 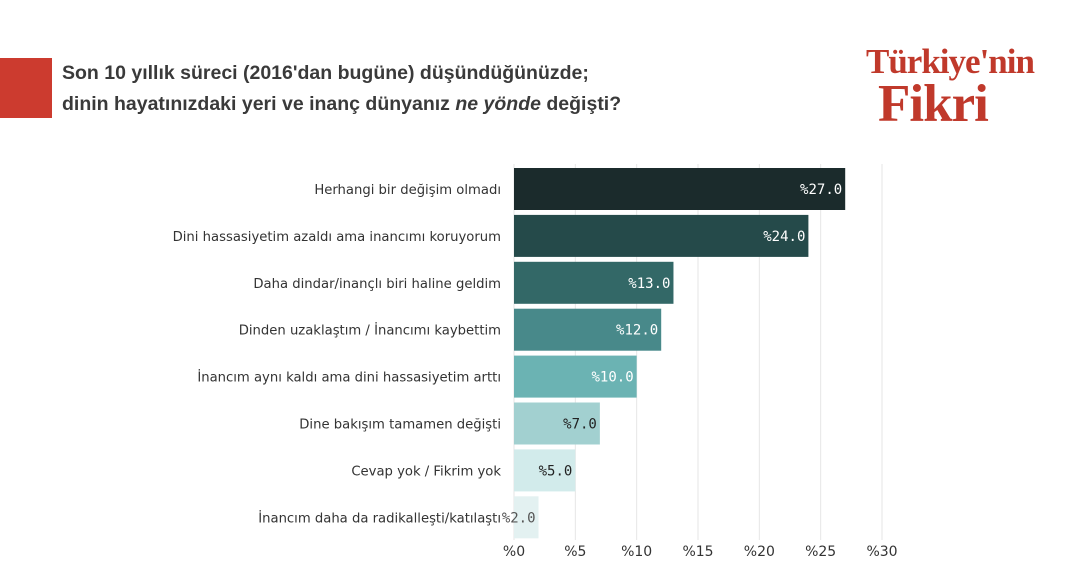 I want to click on value-label: %10.0, so click(x=613, y=378).